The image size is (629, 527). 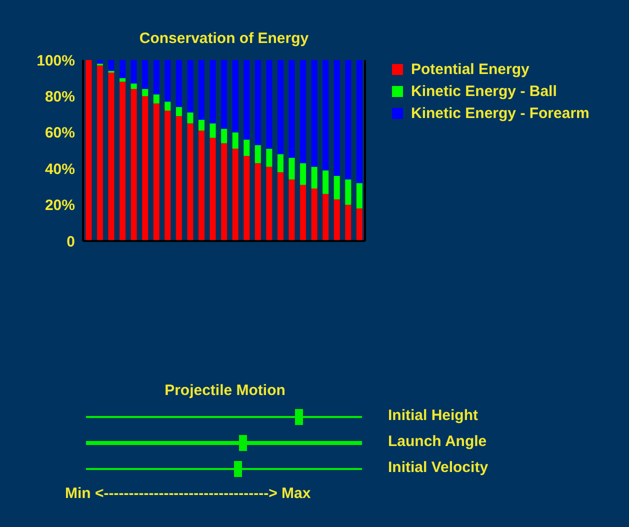 I want to click on y-tick-label: 40%, so click(x=59, y=169).